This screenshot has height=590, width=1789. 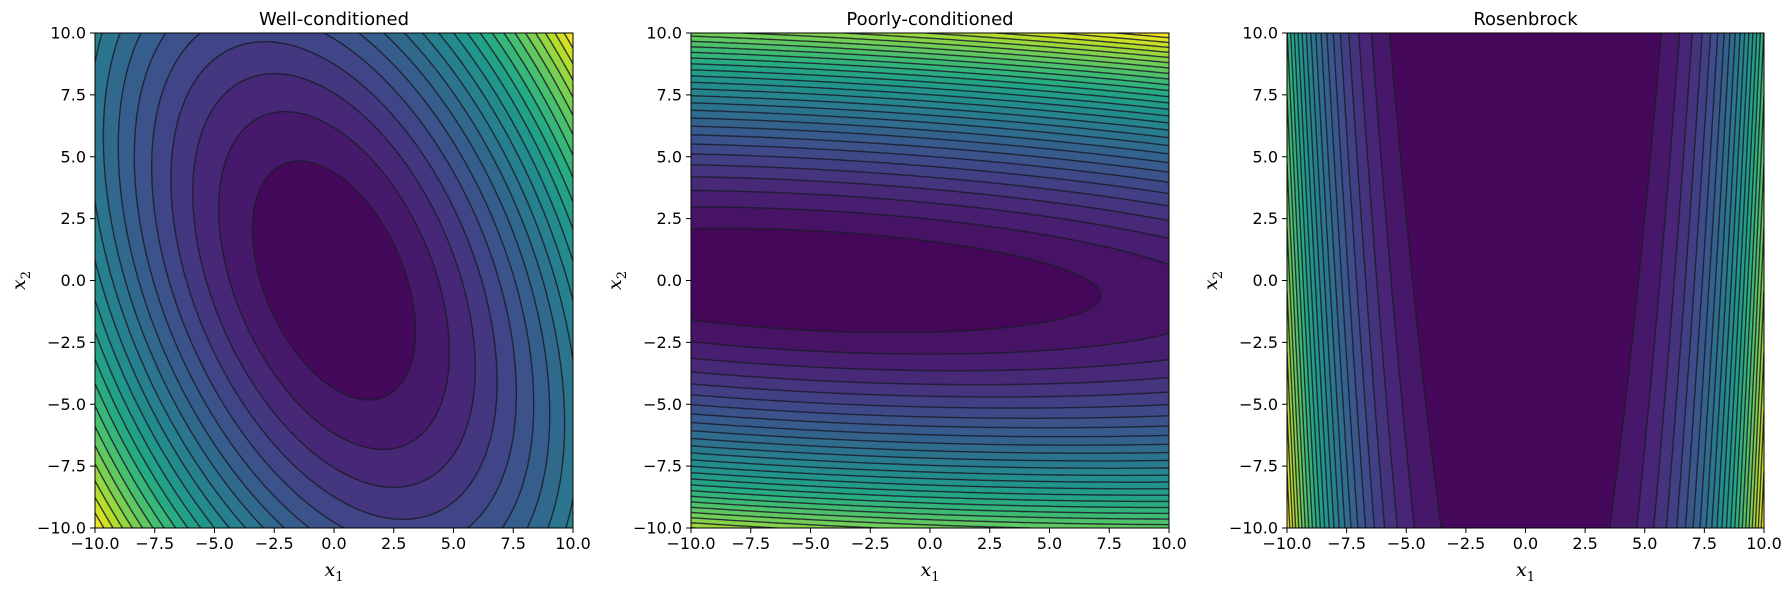 What do you see at coordinates (1406, 543) in the screenshot?
I see `x-tick-label: −5.0` at bounding box center [1406, 543].